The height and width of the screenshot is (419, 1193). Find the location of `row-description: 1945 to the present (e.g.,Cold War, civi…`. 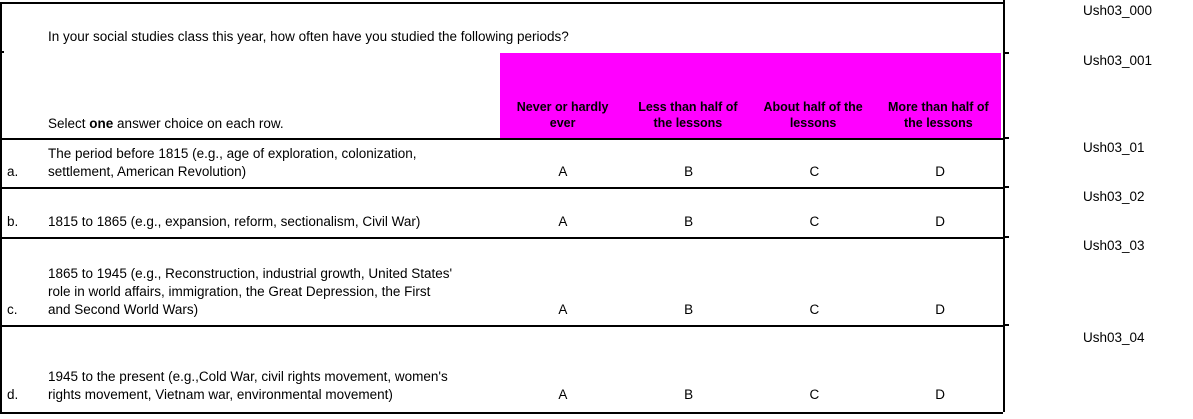

row-description: 1945 to the present (e.g.,Cold War, civi… is located at coordinates (248, 385).